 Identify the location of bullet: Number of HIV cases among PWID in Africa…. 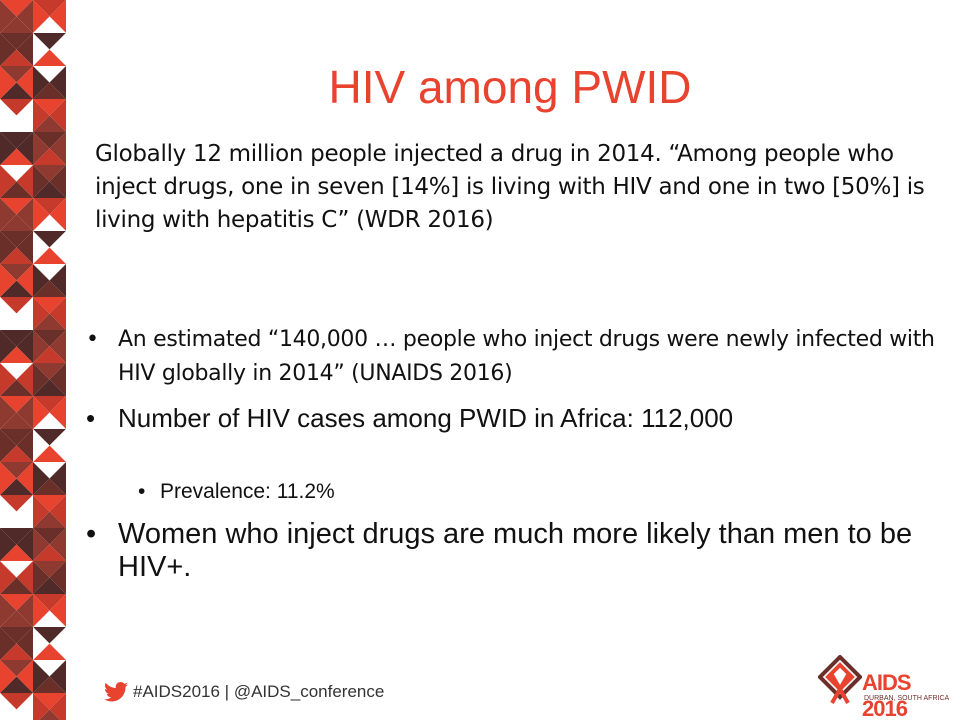
(512, 418).